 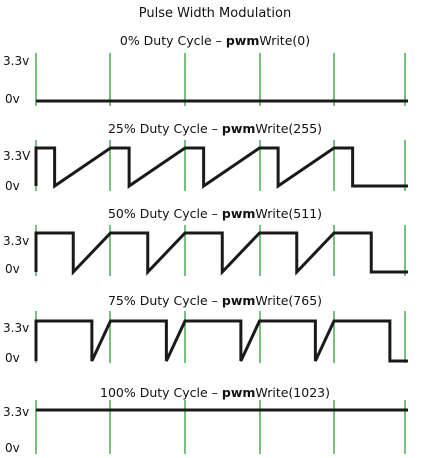 What do you see at coordinates (215, 13) in the screenshot?
I see `diagram-title: Pulse Width Modulation` at bounding box center [215, 13].